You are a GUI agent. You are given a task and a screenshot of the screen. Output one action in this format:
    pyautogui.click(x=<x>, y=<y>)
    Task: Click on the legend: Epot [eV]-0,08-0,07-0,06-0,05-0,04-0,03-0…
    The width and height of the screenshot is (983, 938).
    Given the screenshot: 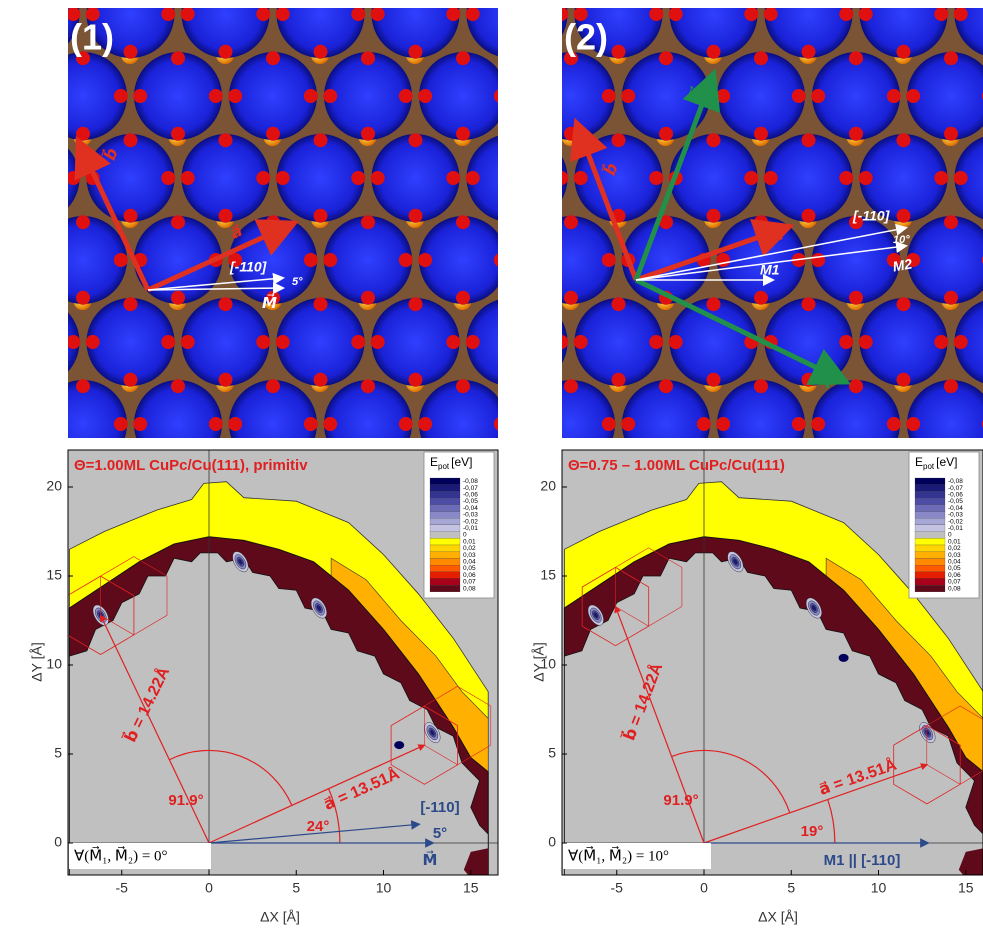 What is the action you would take?
    pyautogui.click(x=459, y=525)
    